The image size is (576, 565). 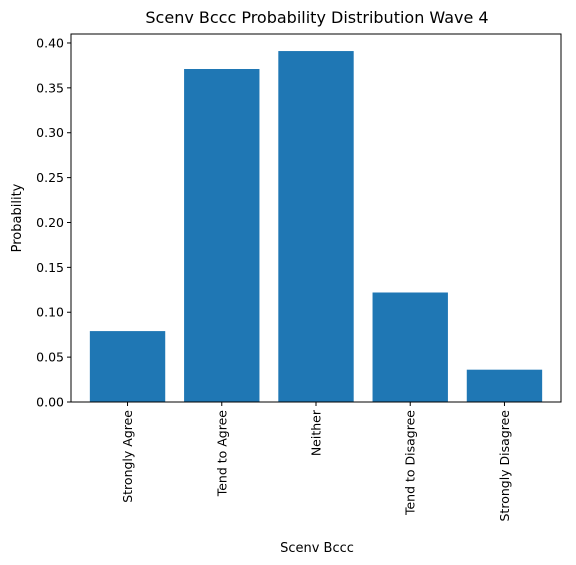 What do you see at coordinates (222, 235) in the screenshot?
I see `bar-tend-to-agree` at bounding box center [222, 235].